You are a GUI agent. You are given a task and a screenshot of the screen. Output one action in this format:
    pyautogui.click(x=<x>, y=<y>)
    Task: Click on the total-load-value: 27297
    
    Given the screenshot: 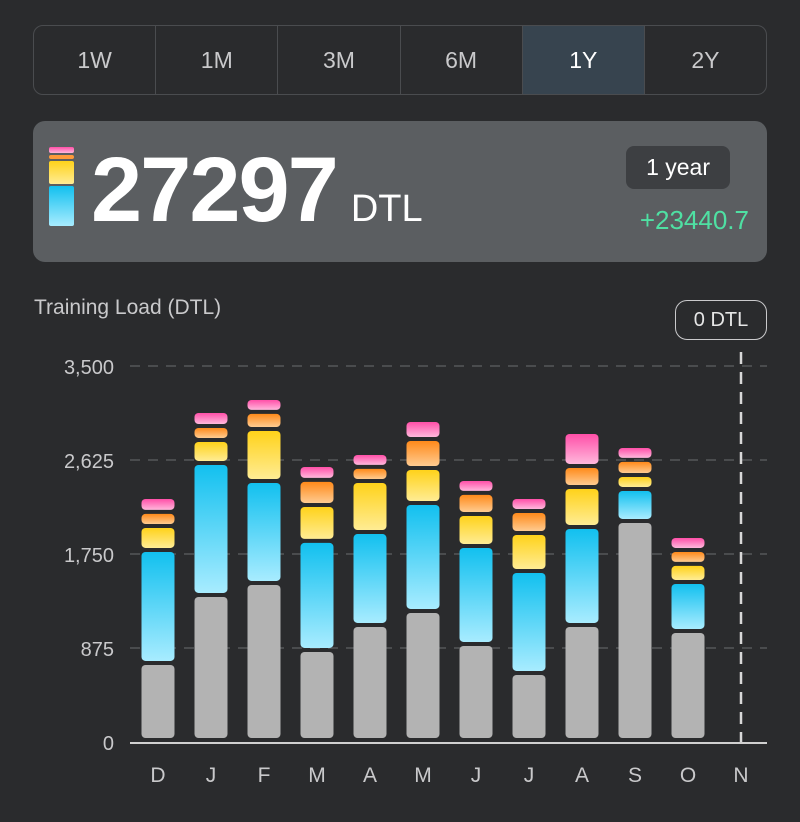 What is the action you would take?
    pyautogui.click(x=215, y=190)
    